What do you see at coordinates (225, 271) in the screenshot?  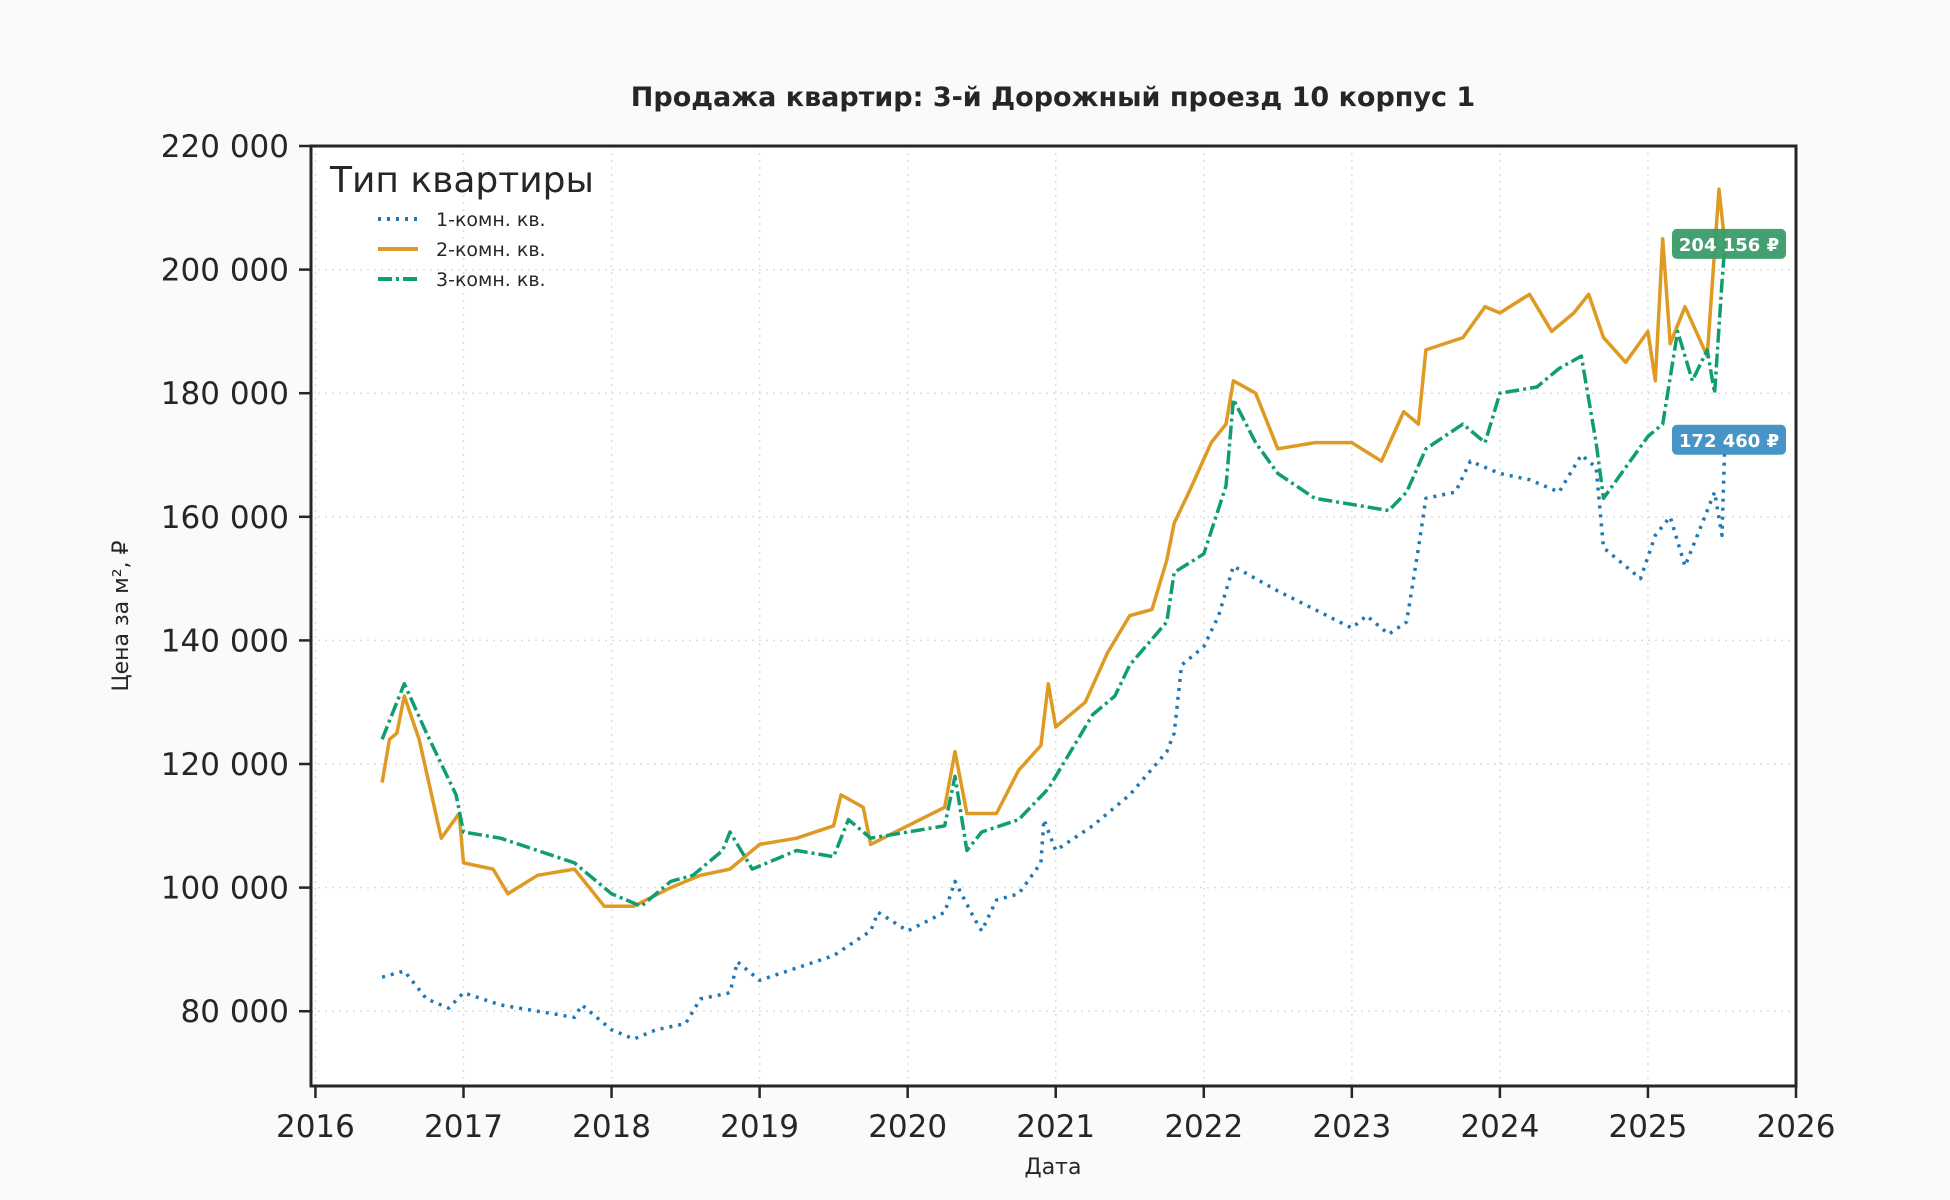 I see `y-tick-label: 200 000` at bounding box center [225, 271].